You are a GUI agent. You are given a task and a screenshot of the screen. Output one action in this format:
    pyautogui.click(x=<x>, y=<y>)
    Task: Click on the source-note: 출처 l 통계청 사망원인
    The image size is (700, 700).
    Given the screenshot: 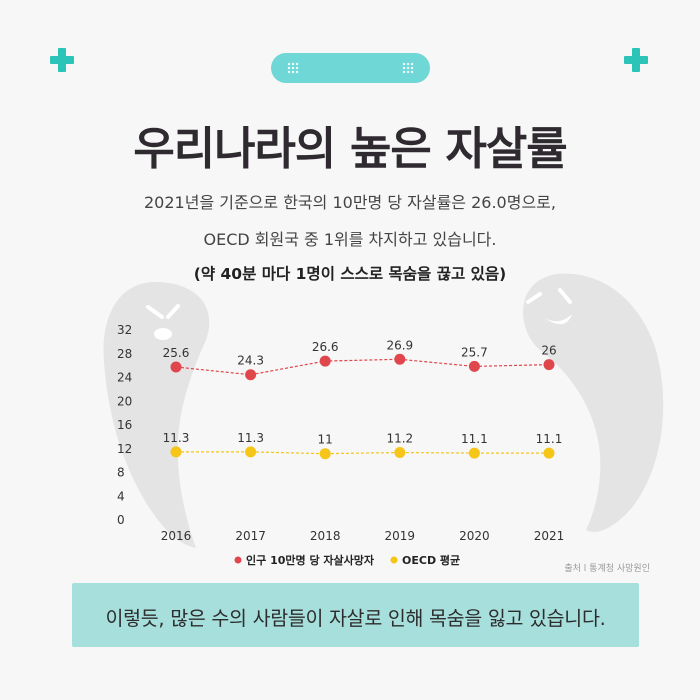 What is the action you would take?
    pyautogui.click(x=607, y=569)
    